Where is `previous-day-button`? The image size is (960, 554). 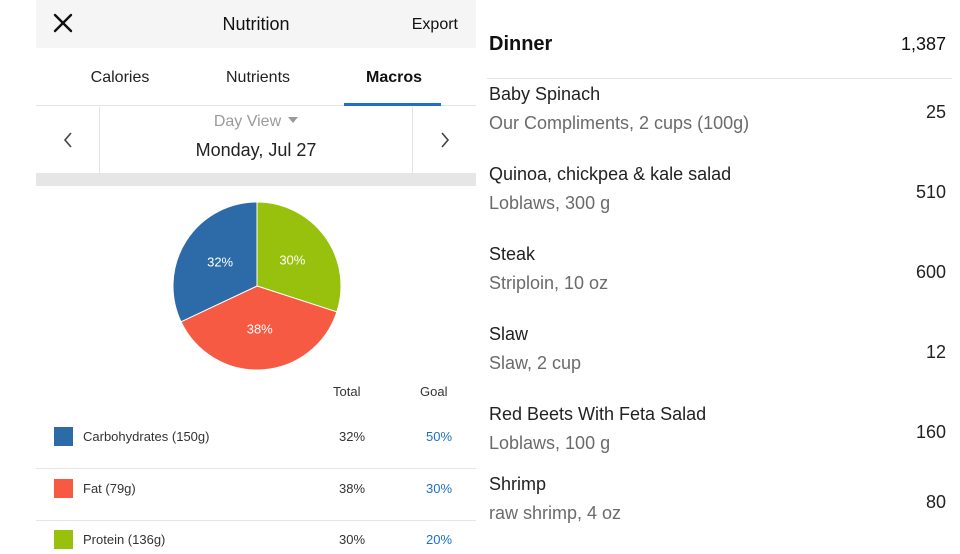 previous-day-button is located at coordinates (68, 140).